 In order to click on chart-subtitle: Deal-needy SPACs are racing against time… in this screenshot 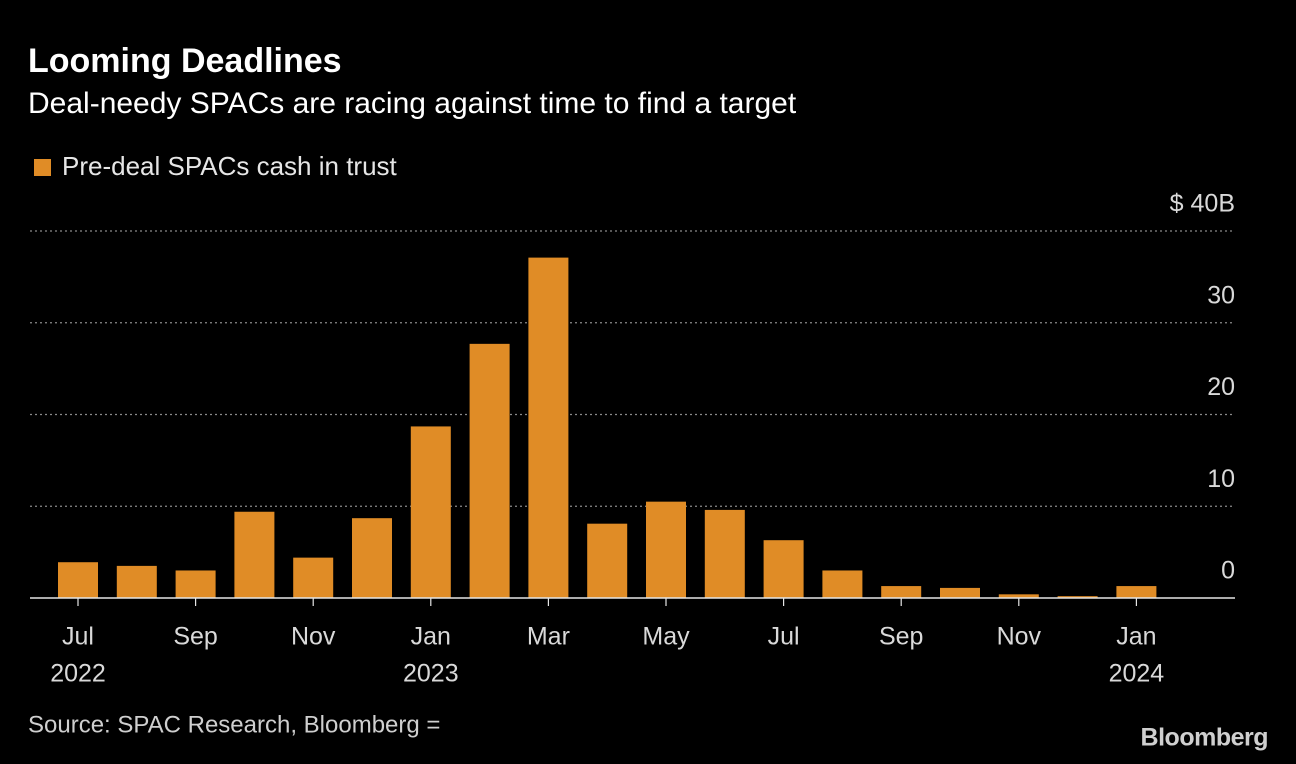, I will do `click(412, 103)`.